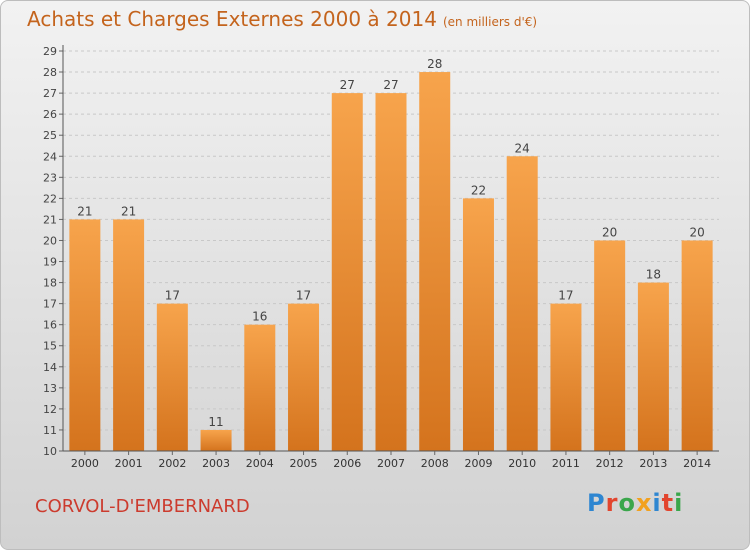  What do you see at coordinates (50, 283) in the screenshot?
I see `y-tick-label: 18` at bounding box center [50, 283].